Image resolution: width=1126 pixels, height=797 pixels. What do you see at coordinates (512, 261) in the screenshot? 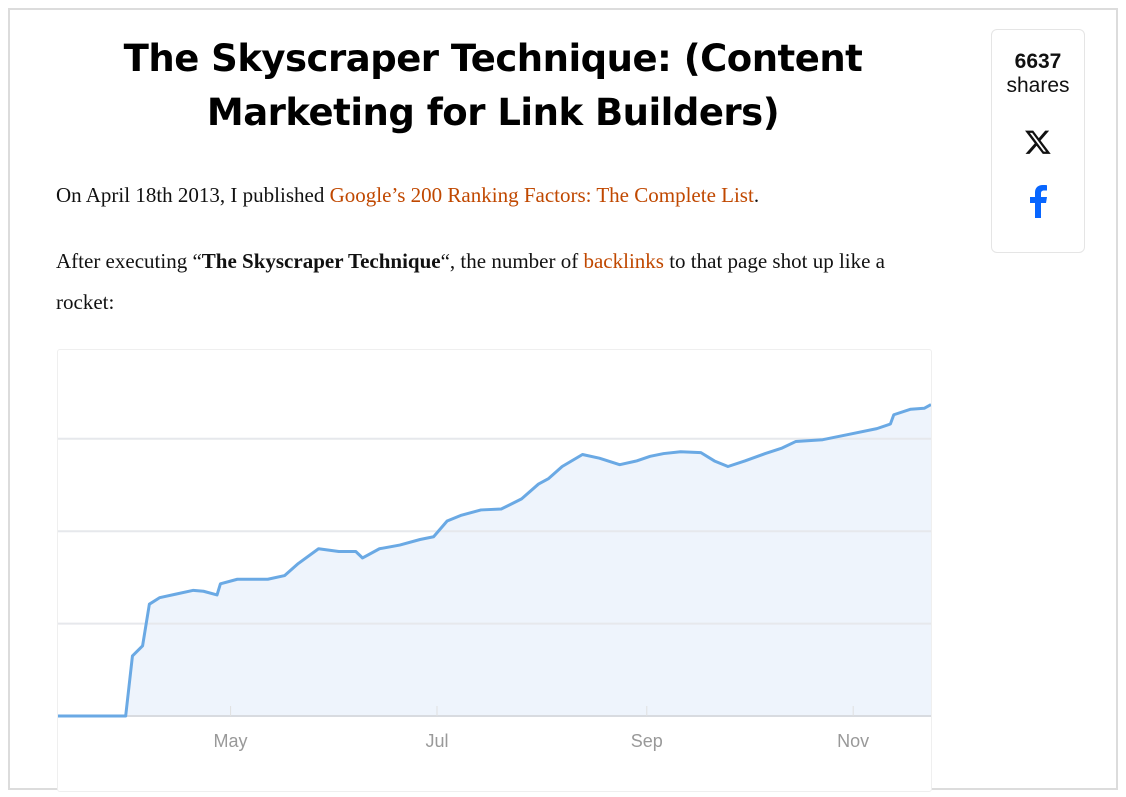
I see `result-text-middle: “, the number of` at bounding box center [512, 261].